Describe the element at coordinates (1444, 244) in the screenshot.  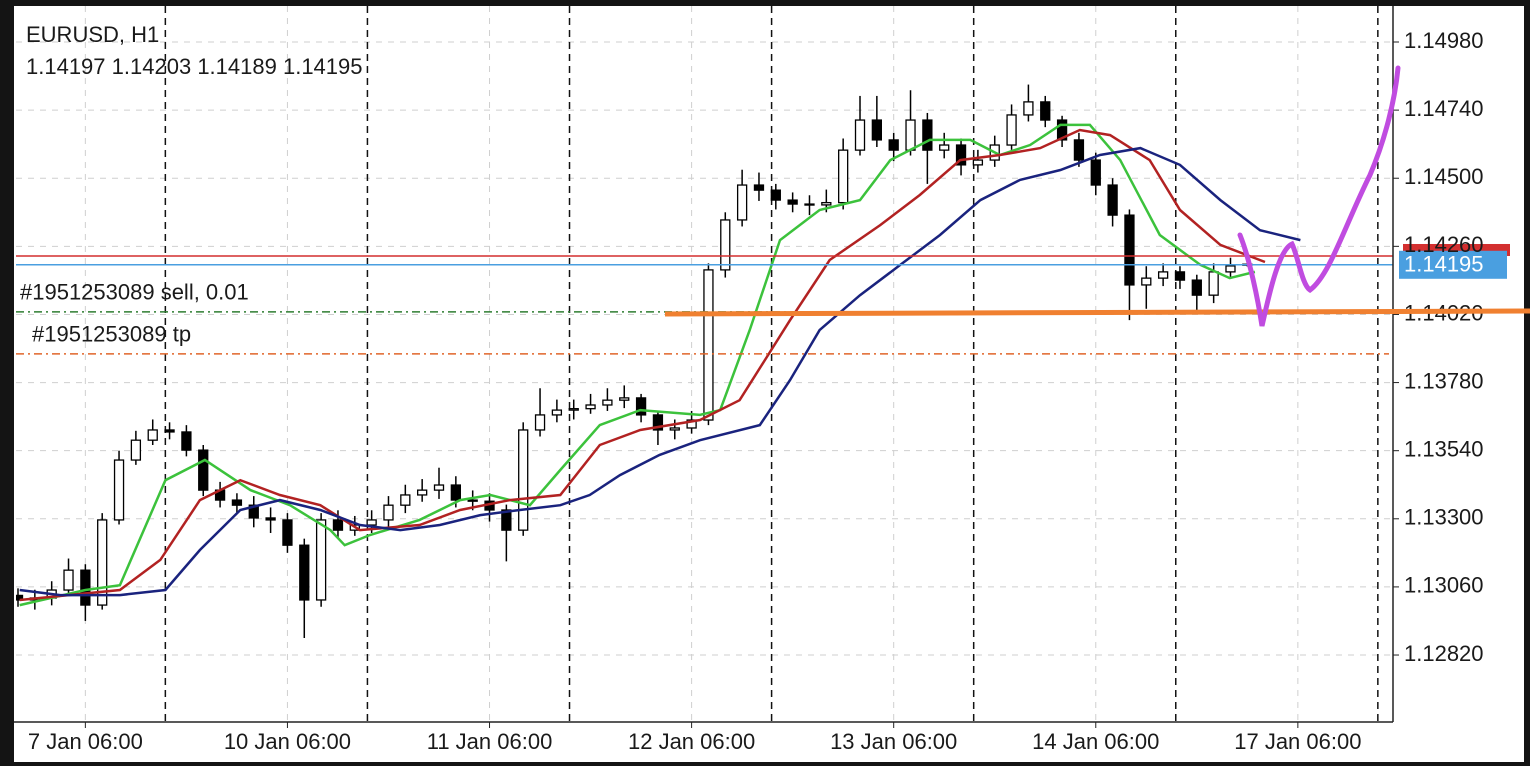
I see `y-tick-label: 1.14260` at that location.